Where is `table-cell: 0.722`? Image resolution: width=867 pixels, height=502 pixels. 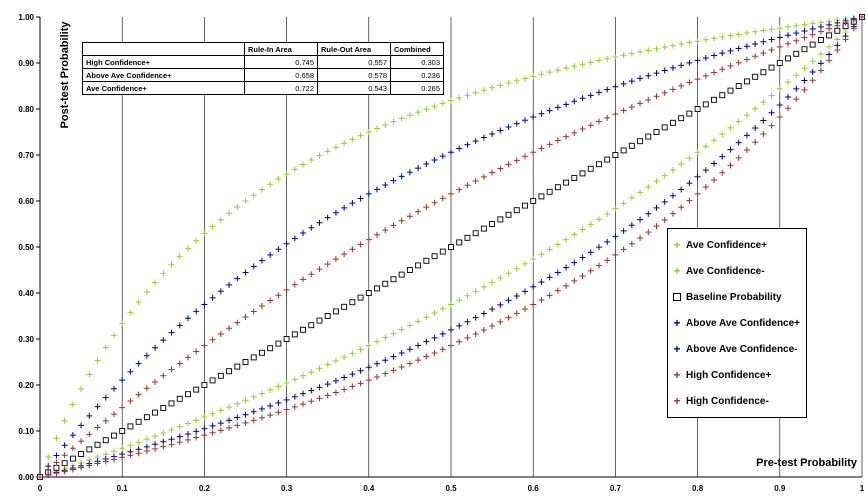
table-cell: 0.722 is located at coordinates (281, 88).